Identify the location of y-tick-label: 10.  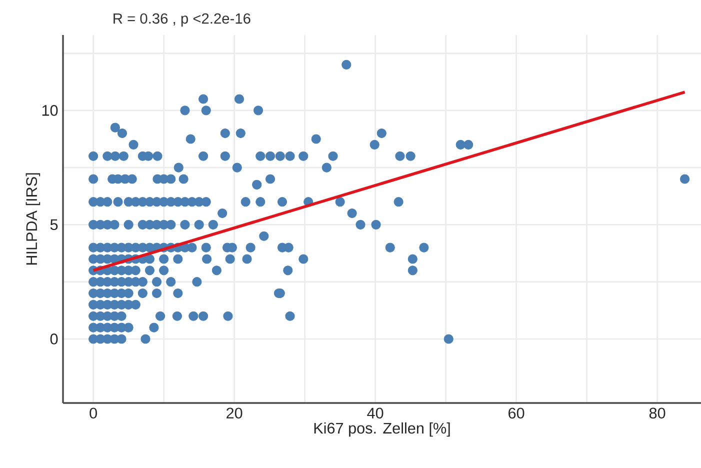
(50, 110).